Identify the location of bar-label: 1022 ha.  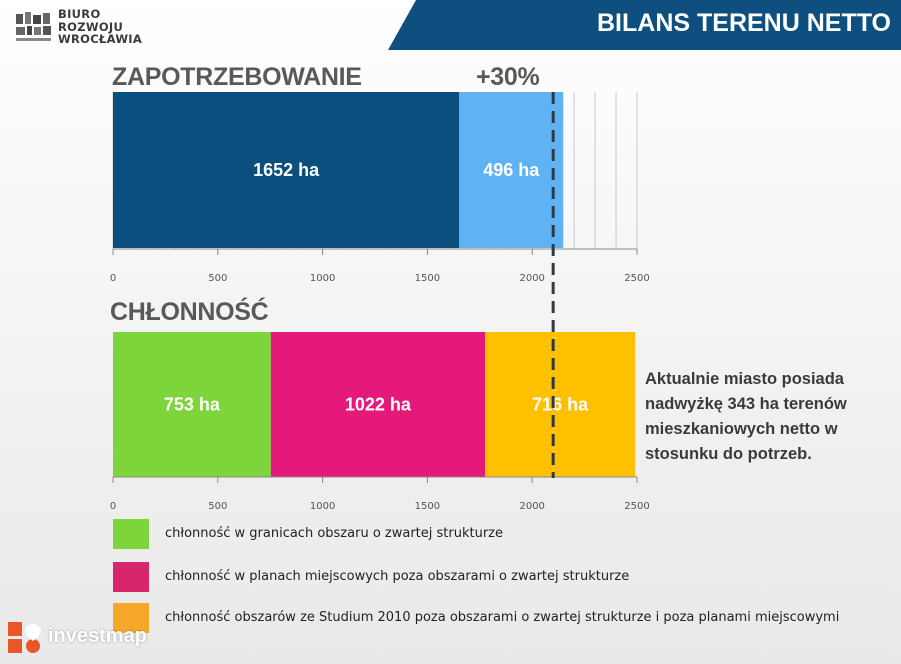
(378, 405).